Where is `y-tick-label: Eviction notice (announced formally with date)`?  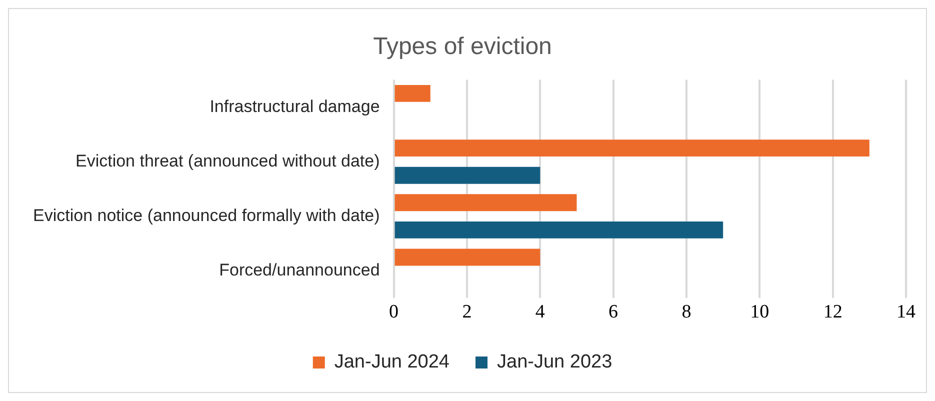 y-tick-label: Eviction notice (announced formally with date) is located at coordinates (206, 215).